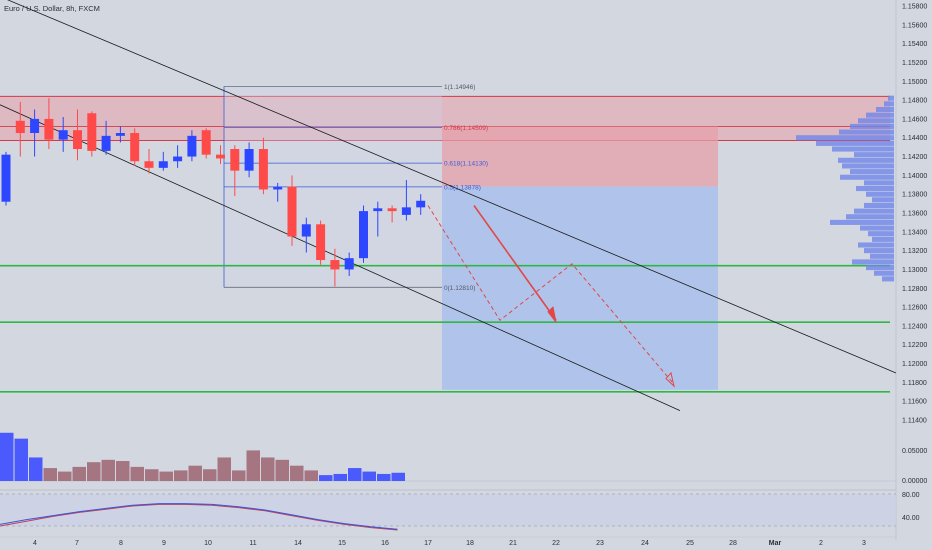  Describe the element at coordinates (164, 543) in the screenshot. I see `time-tick-label: 9` at that location.